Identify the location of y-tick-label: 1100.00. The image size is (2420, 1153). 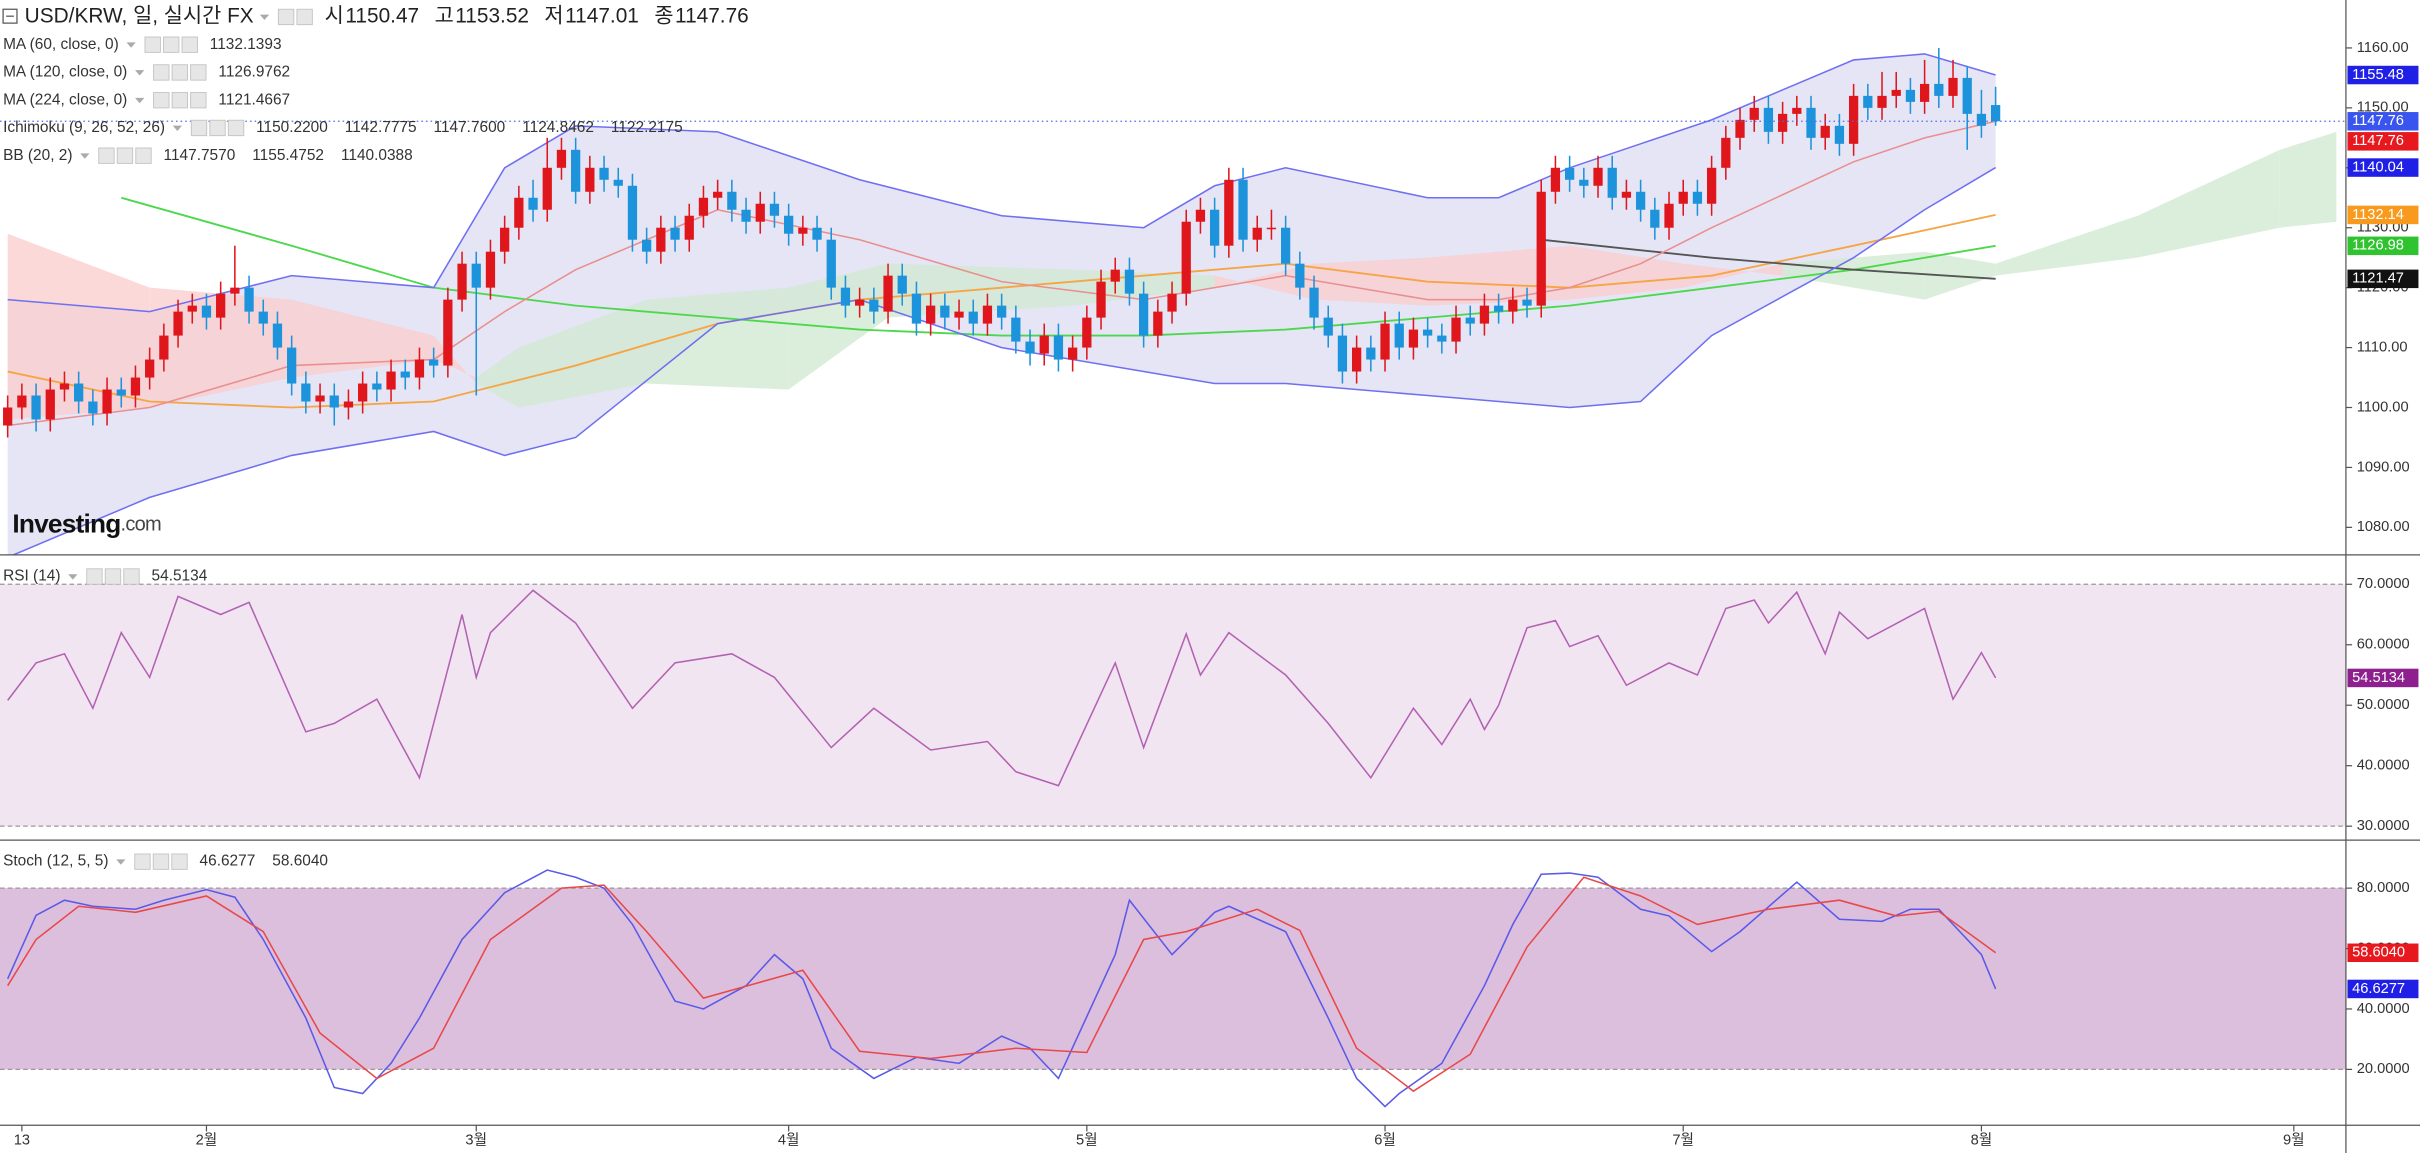
(2383, 407).